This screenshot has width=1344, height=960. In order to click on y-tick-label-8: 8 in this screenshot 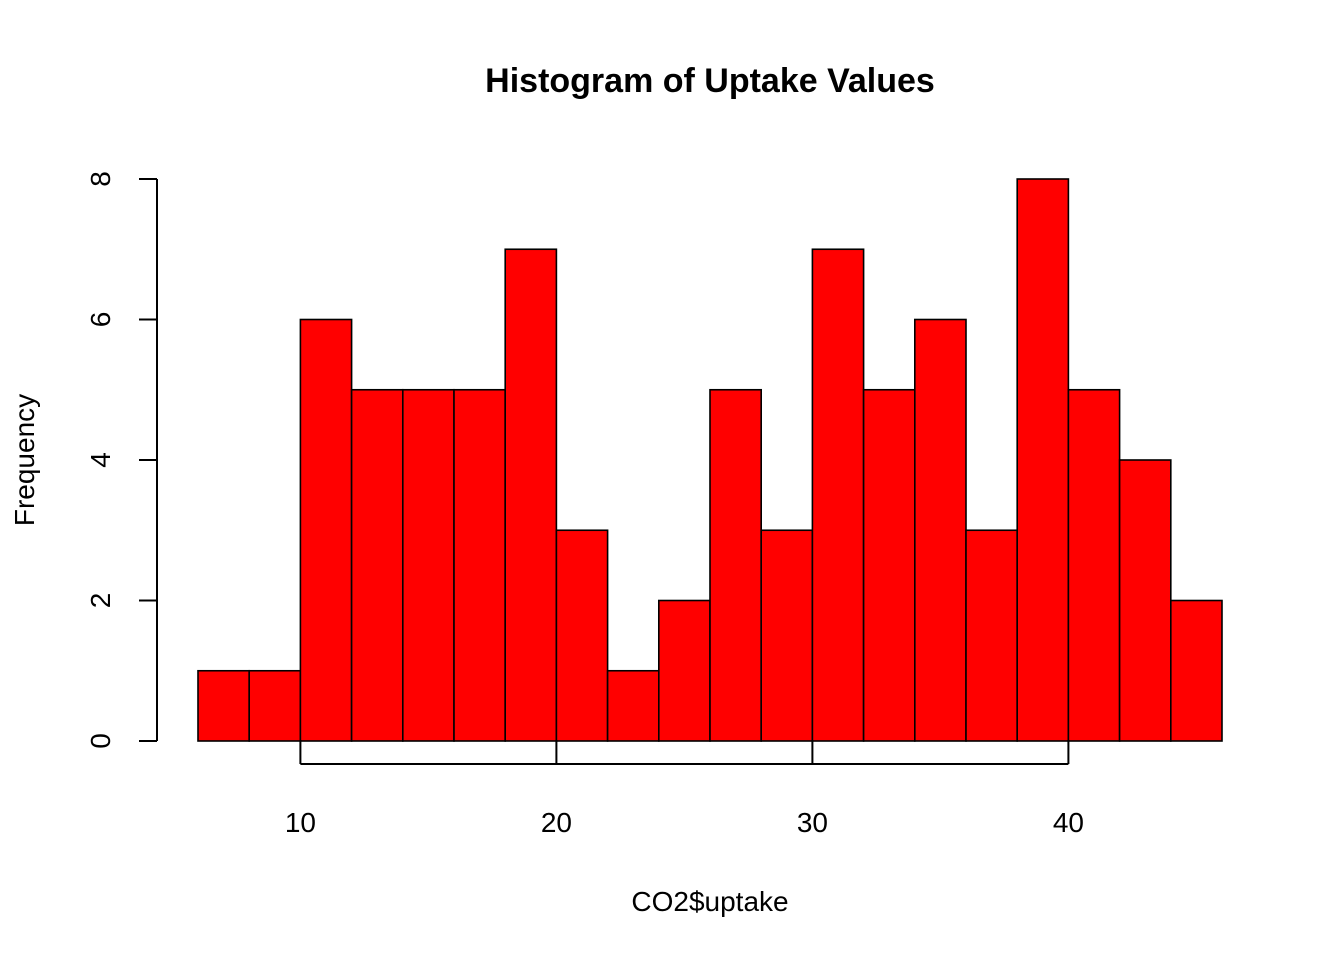, I will do `click(100, 179)`.